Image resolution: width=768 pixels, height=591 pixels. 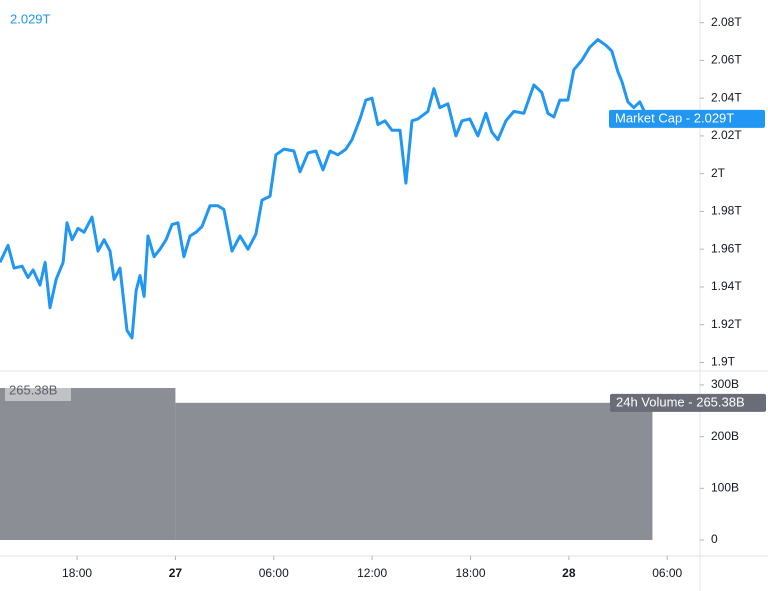 I want to click on header-value: 265.38B, so click(x=33, y=389).